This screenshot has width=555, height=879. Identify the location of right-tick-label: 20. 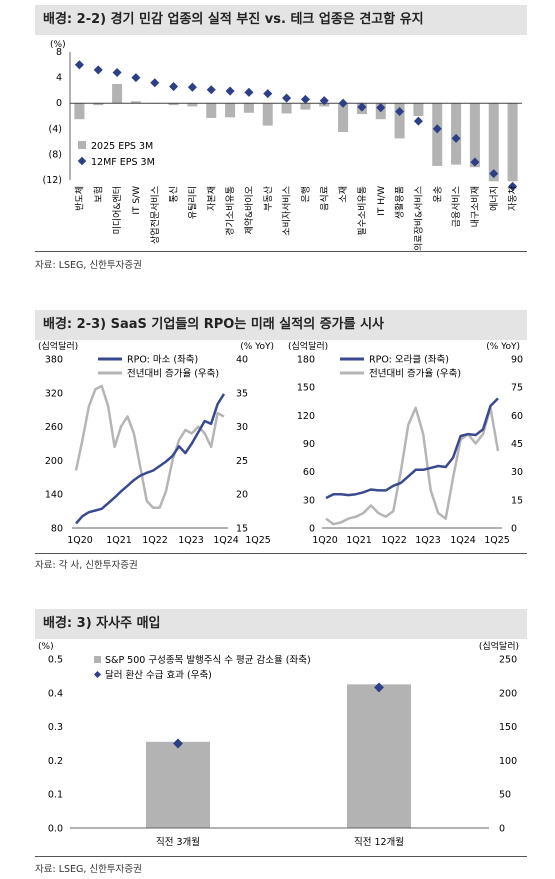
(242, 495).